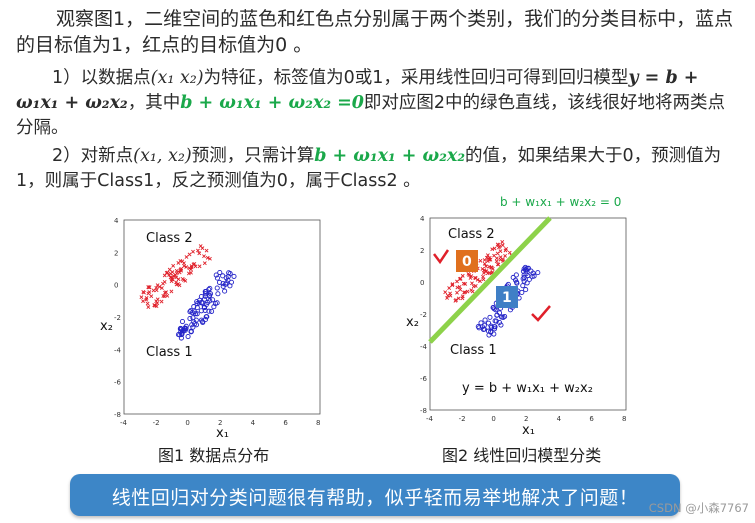 The height and width of the screenshot is (523, 755). What do you see at coordinates (154, 103) in the screenshot?
I see `step1-mid2: ，其中` at bounding box center [154, 103].